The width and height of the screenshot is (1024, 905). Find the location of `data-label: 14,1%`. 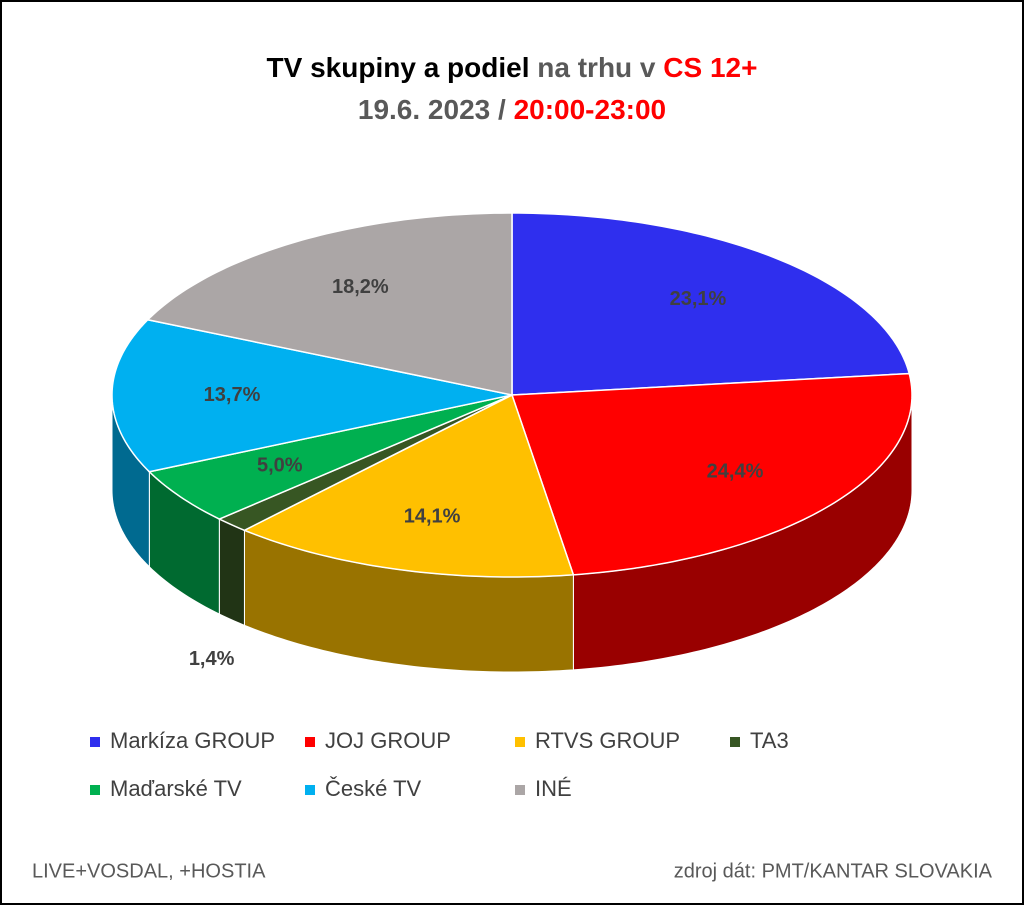

data-label: 14,1% is located at coordinates (432, 516).